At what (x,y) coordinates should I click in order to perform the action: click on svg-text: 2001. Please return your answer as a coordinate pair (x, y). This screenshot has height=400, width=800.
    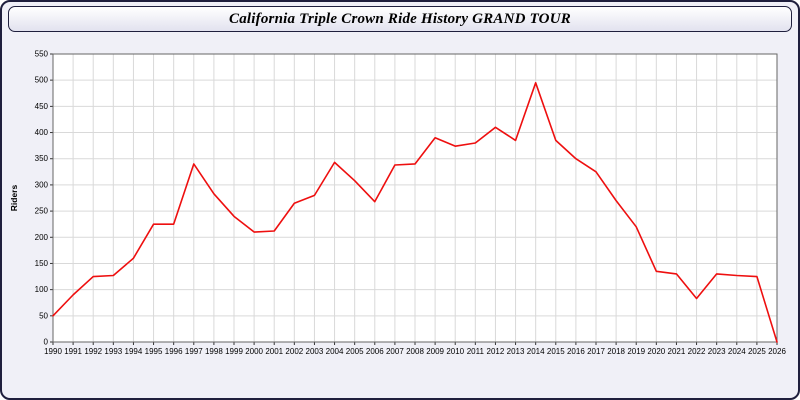
    Looking at the image, I should click on (274, 351).